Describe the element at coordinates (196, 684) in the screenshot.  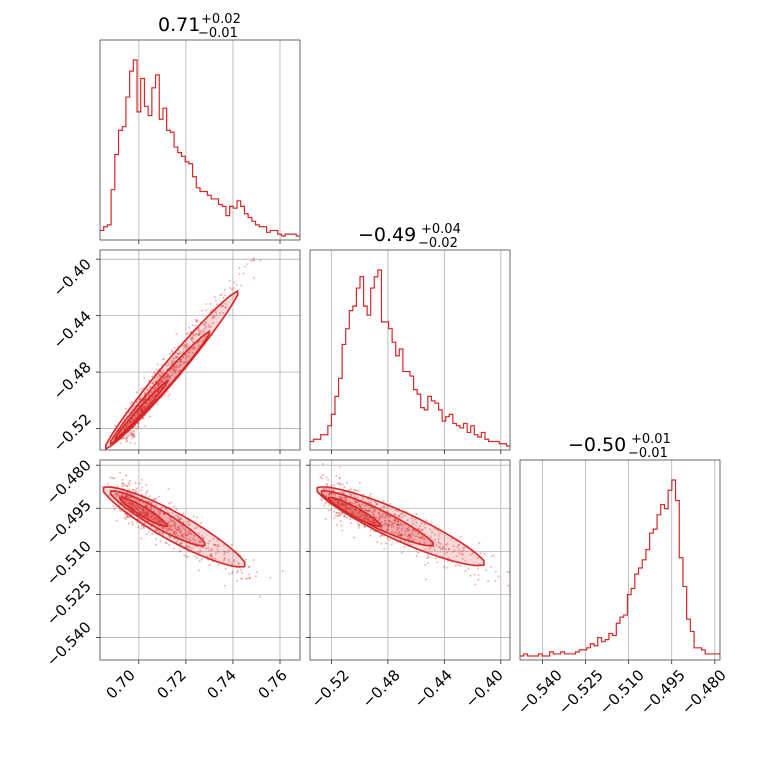
I see `x-tick-labels-param-0: 0.70 0.72 0.74 0.76` at that location.